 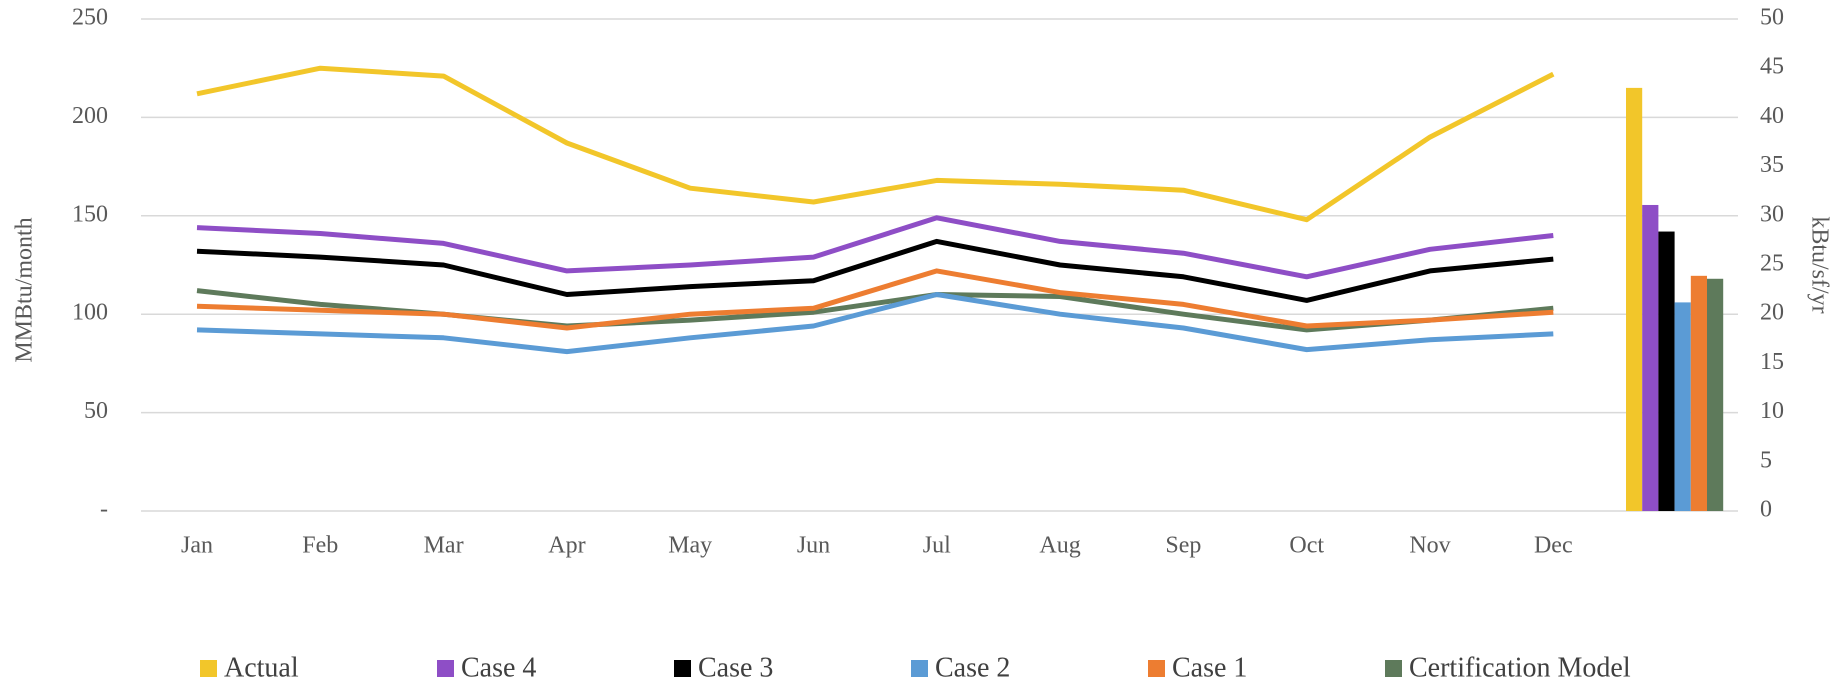 I want to click on x-tick-label: Oct, so click(x=1306, y=546).